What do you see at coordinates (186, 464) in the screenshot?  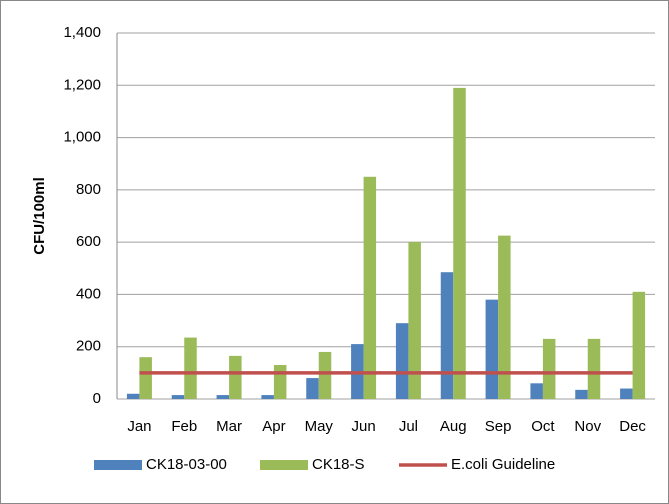 I see `legend-label: CK18-03-00` at bounding box center [186, 464].